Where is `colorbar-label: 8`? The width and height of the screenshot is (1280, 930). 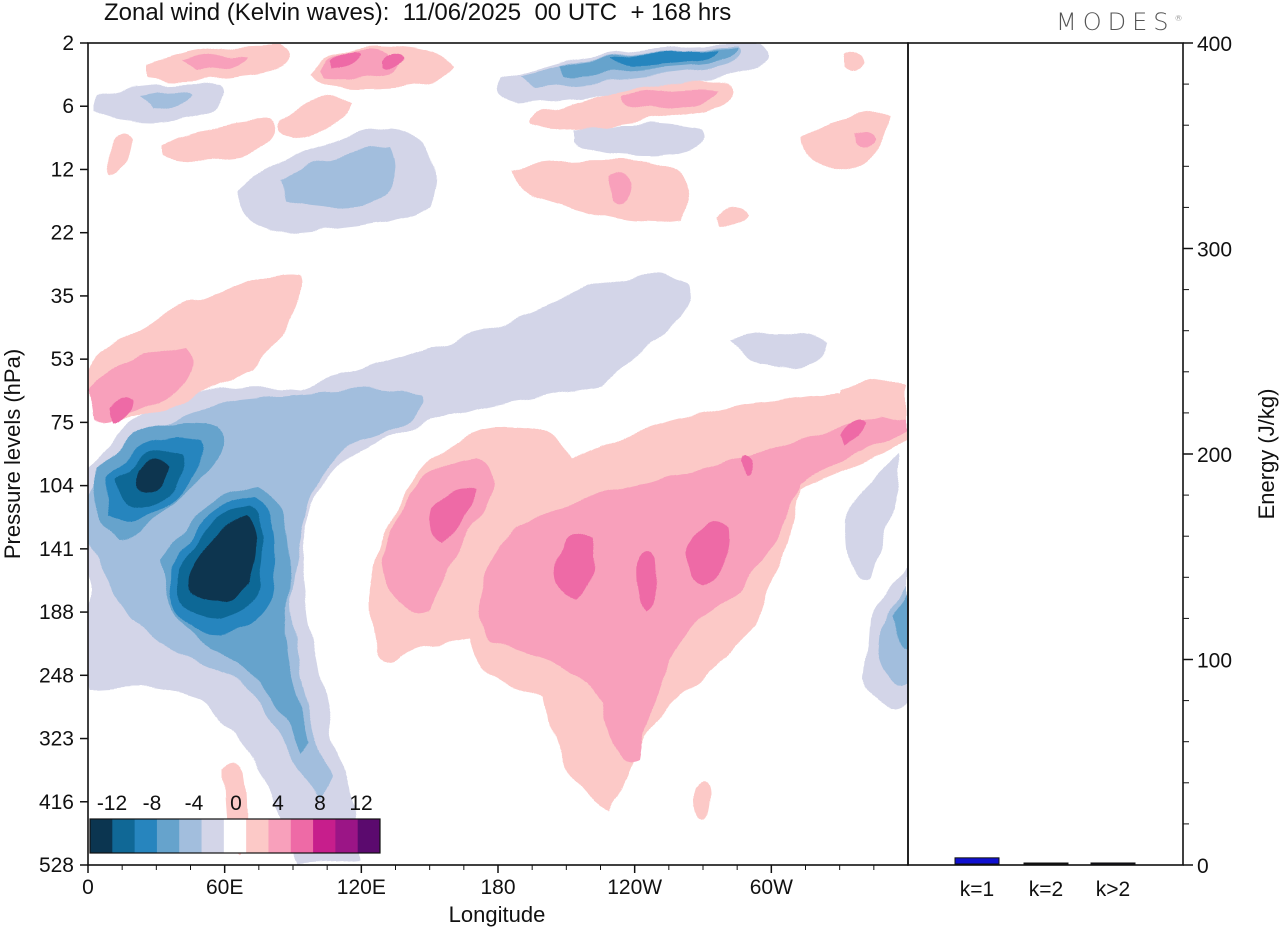 colorbar-label: 8 is located at coordinates (320, 803).